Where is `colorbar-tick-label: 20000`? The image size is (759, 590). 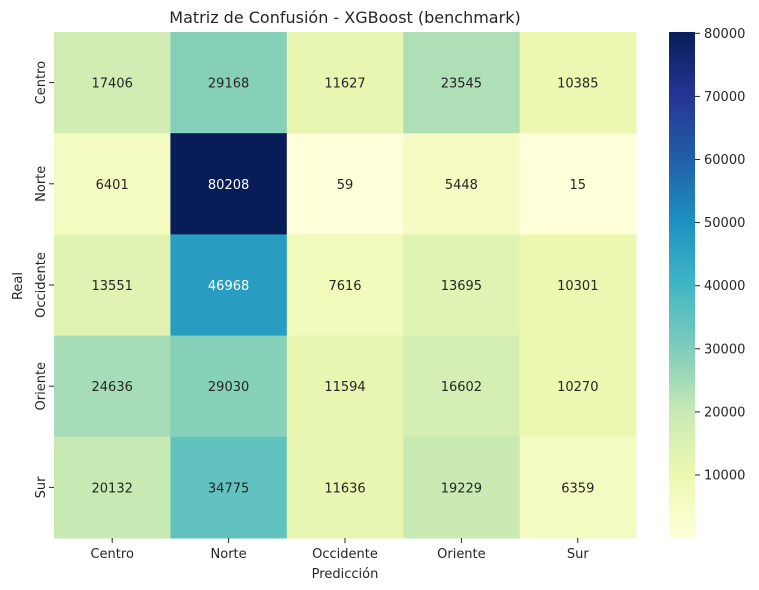
colorbar-tick-label: 20000 is located at coordinates (724, 412).